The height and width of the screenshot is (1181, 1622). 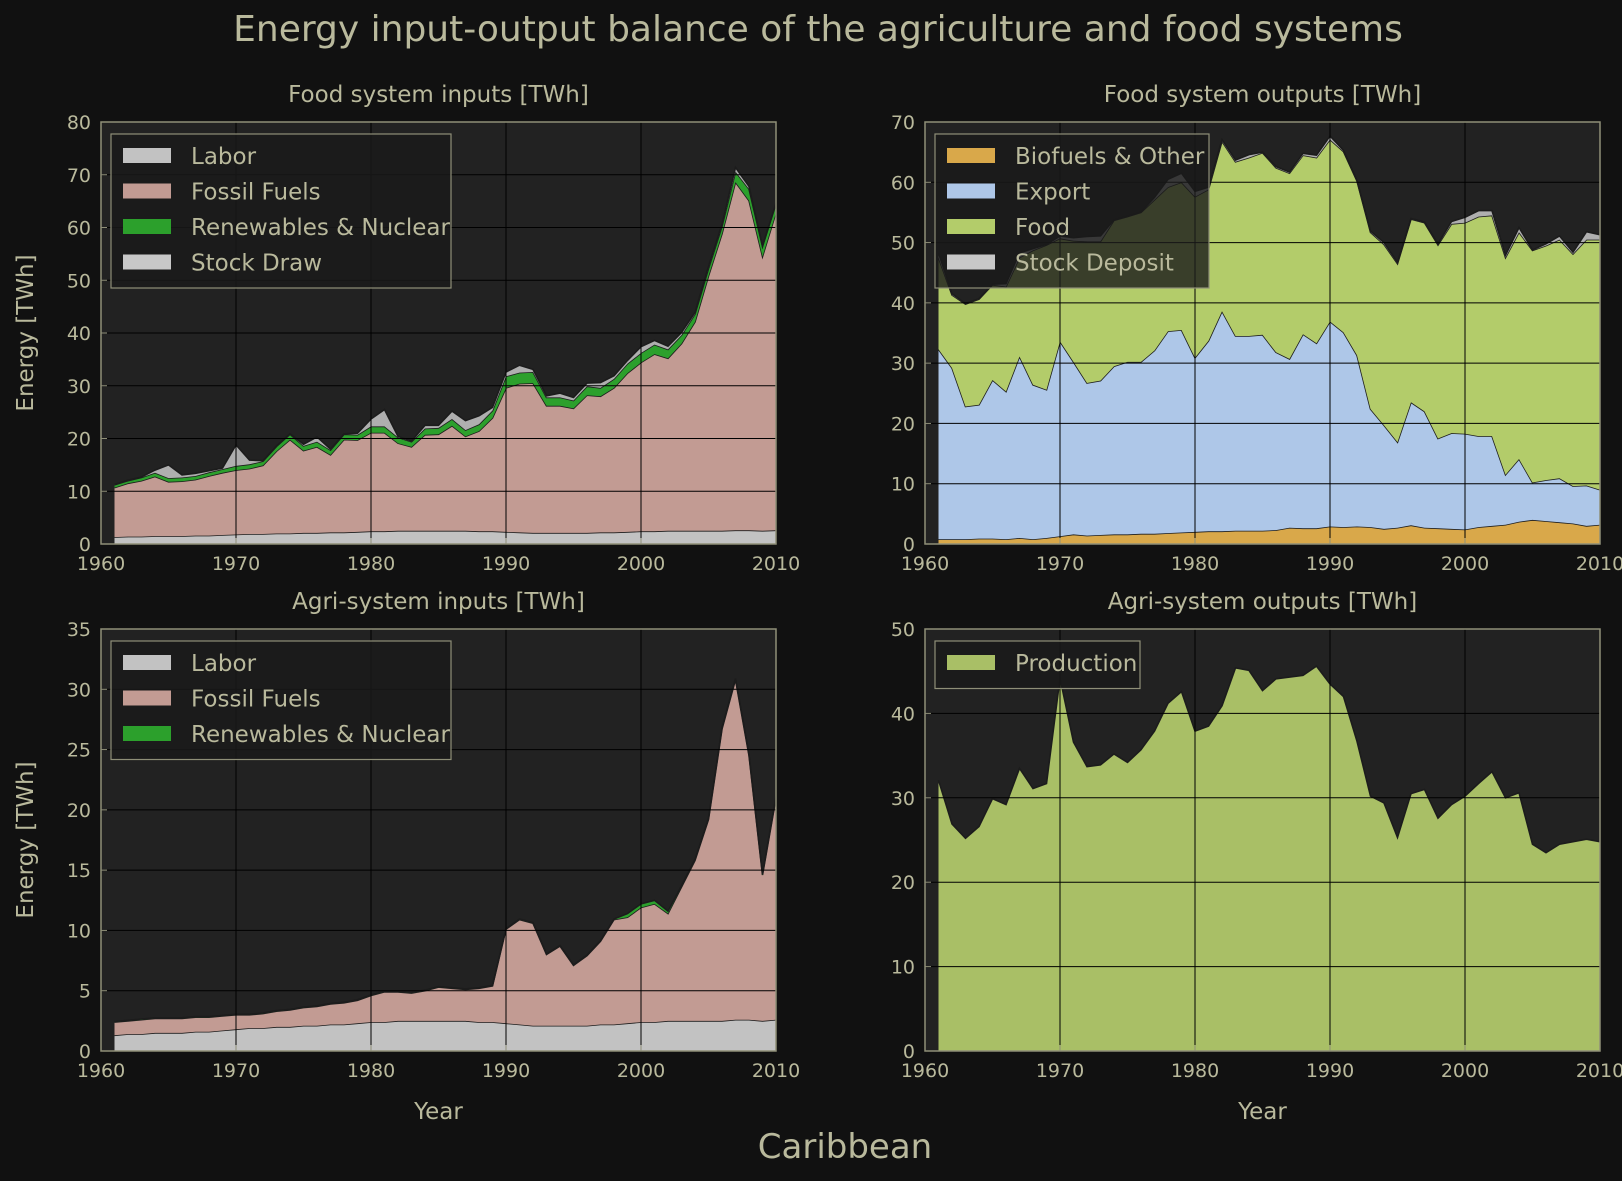 I want to click on food-inputs-legend-swatch-fossil-fuels, so click(x=147, y=191).